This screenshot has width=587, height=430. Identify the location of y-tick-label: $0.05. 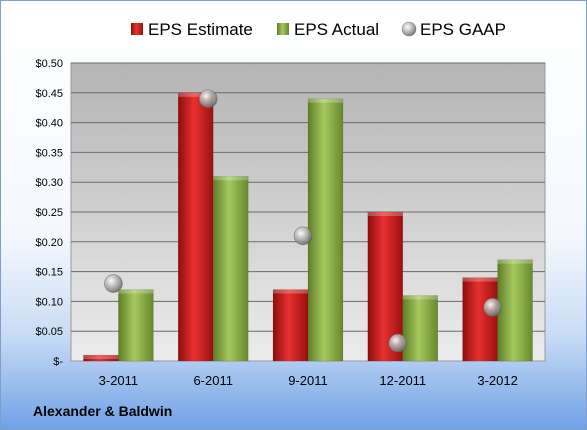
(49, 332).